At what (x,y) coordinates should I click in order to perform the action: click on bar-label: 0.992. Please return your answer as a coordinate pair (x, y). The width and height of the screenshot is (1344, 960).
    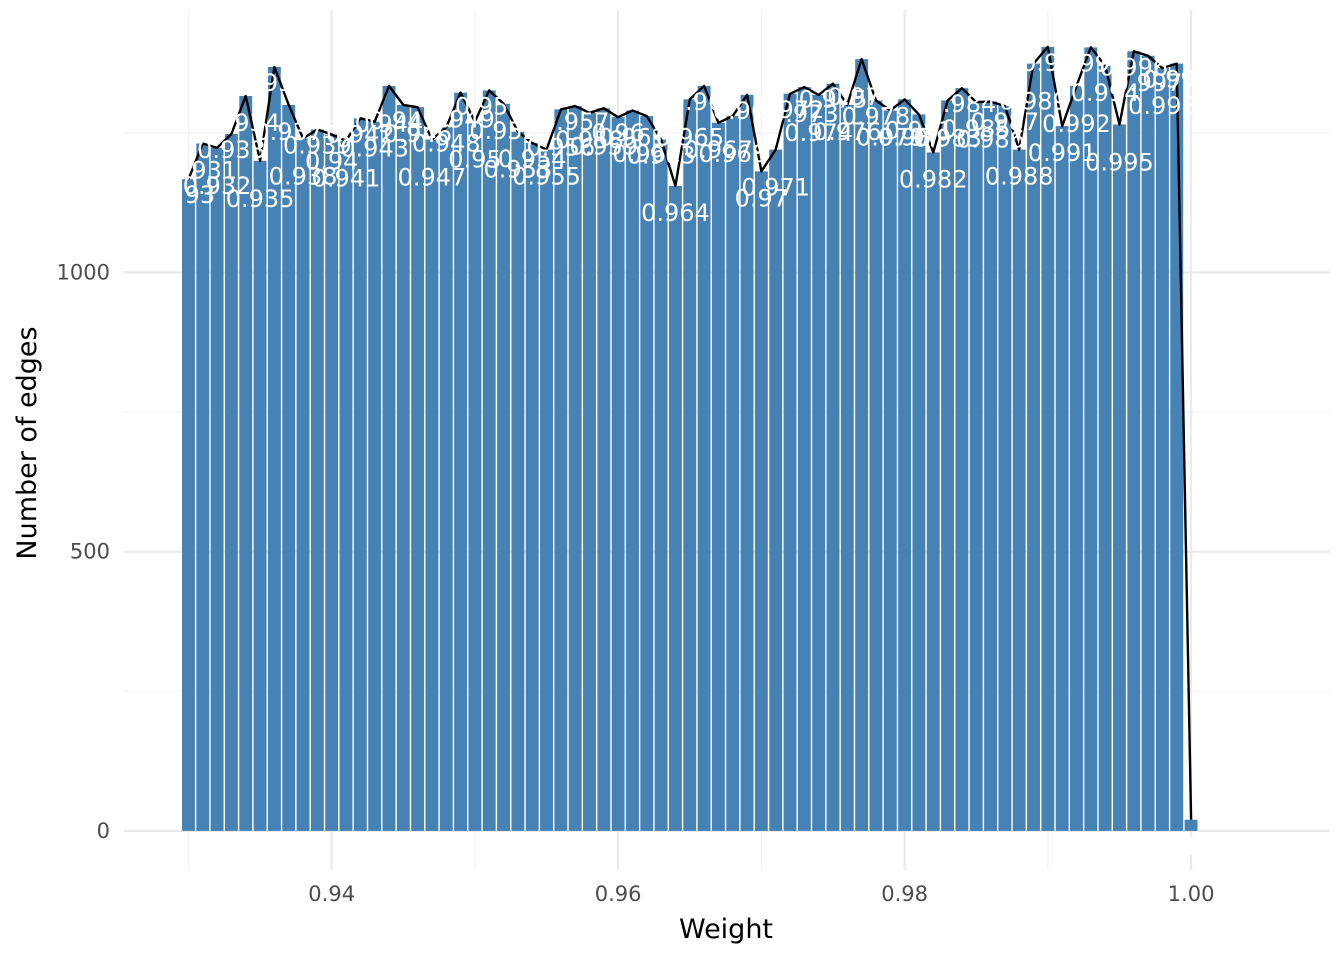
    Looking at the image, I should click on (1076, 124).